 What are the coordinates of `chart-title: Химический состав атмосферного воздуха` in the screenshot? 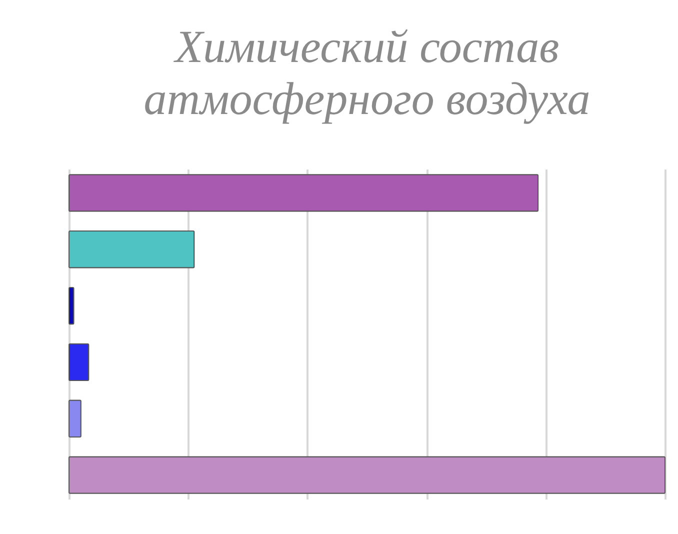 It's located at (367, 72).